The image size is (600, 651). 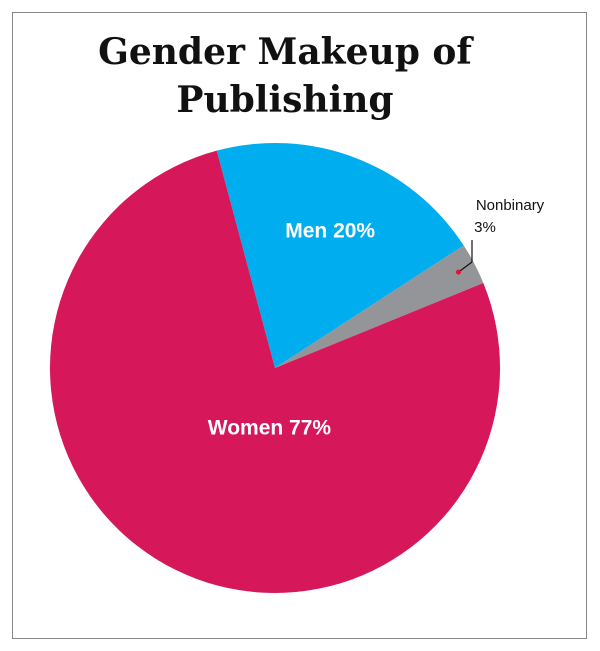 I want to click on category-label: Women, so click(x=245, y=428).